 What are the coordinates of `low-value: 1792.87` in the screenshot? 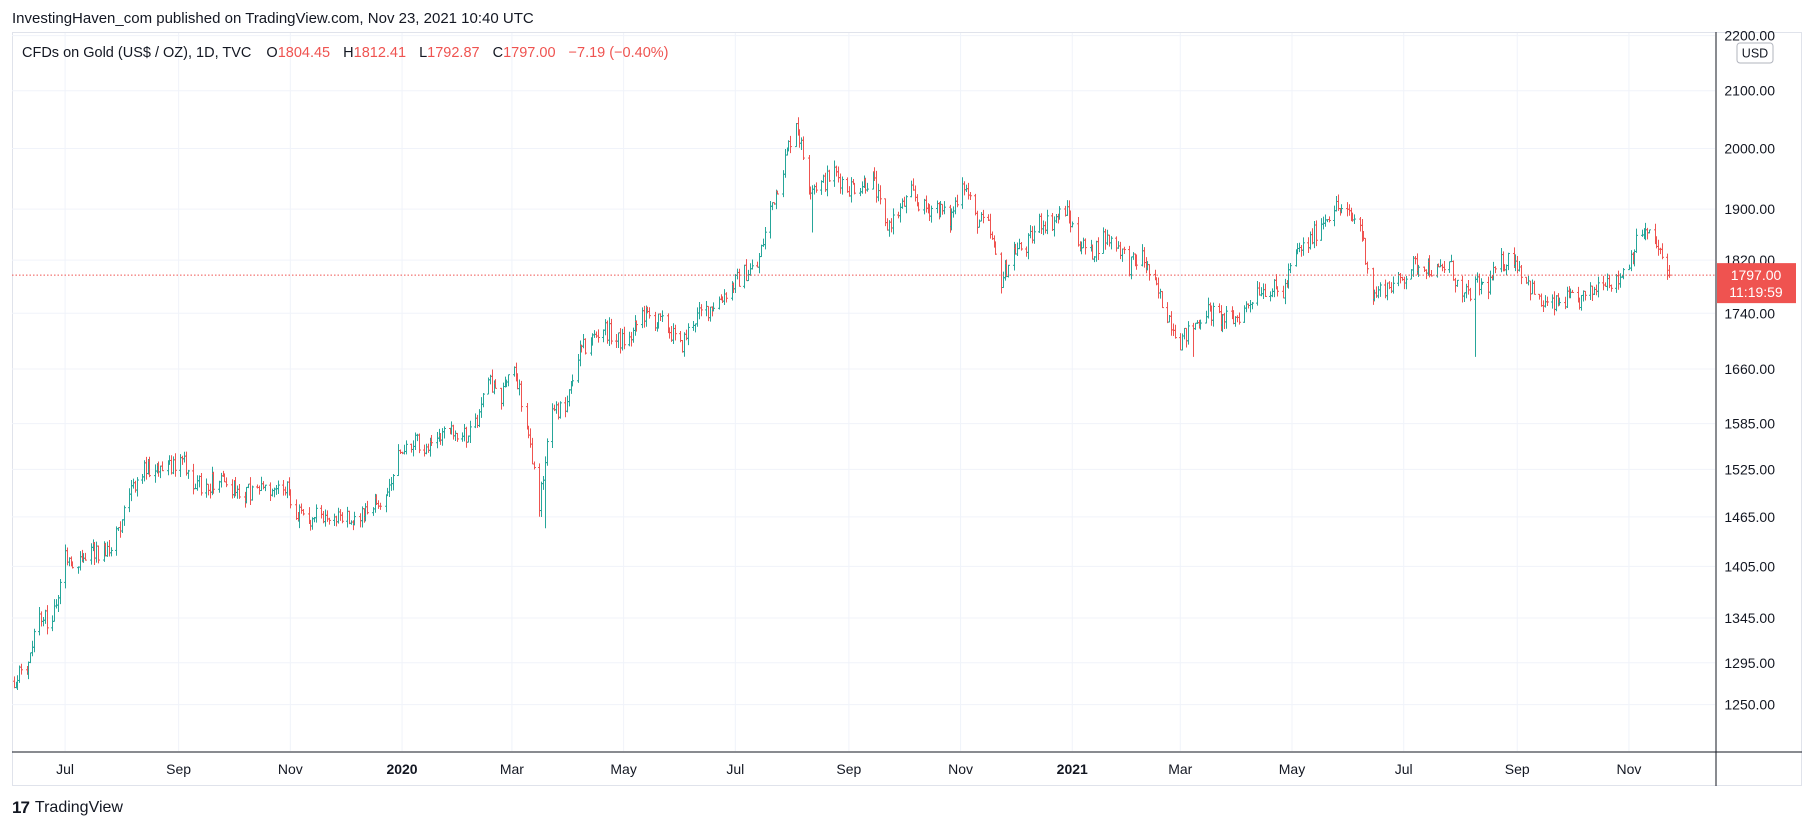 It's located at (453, 53).